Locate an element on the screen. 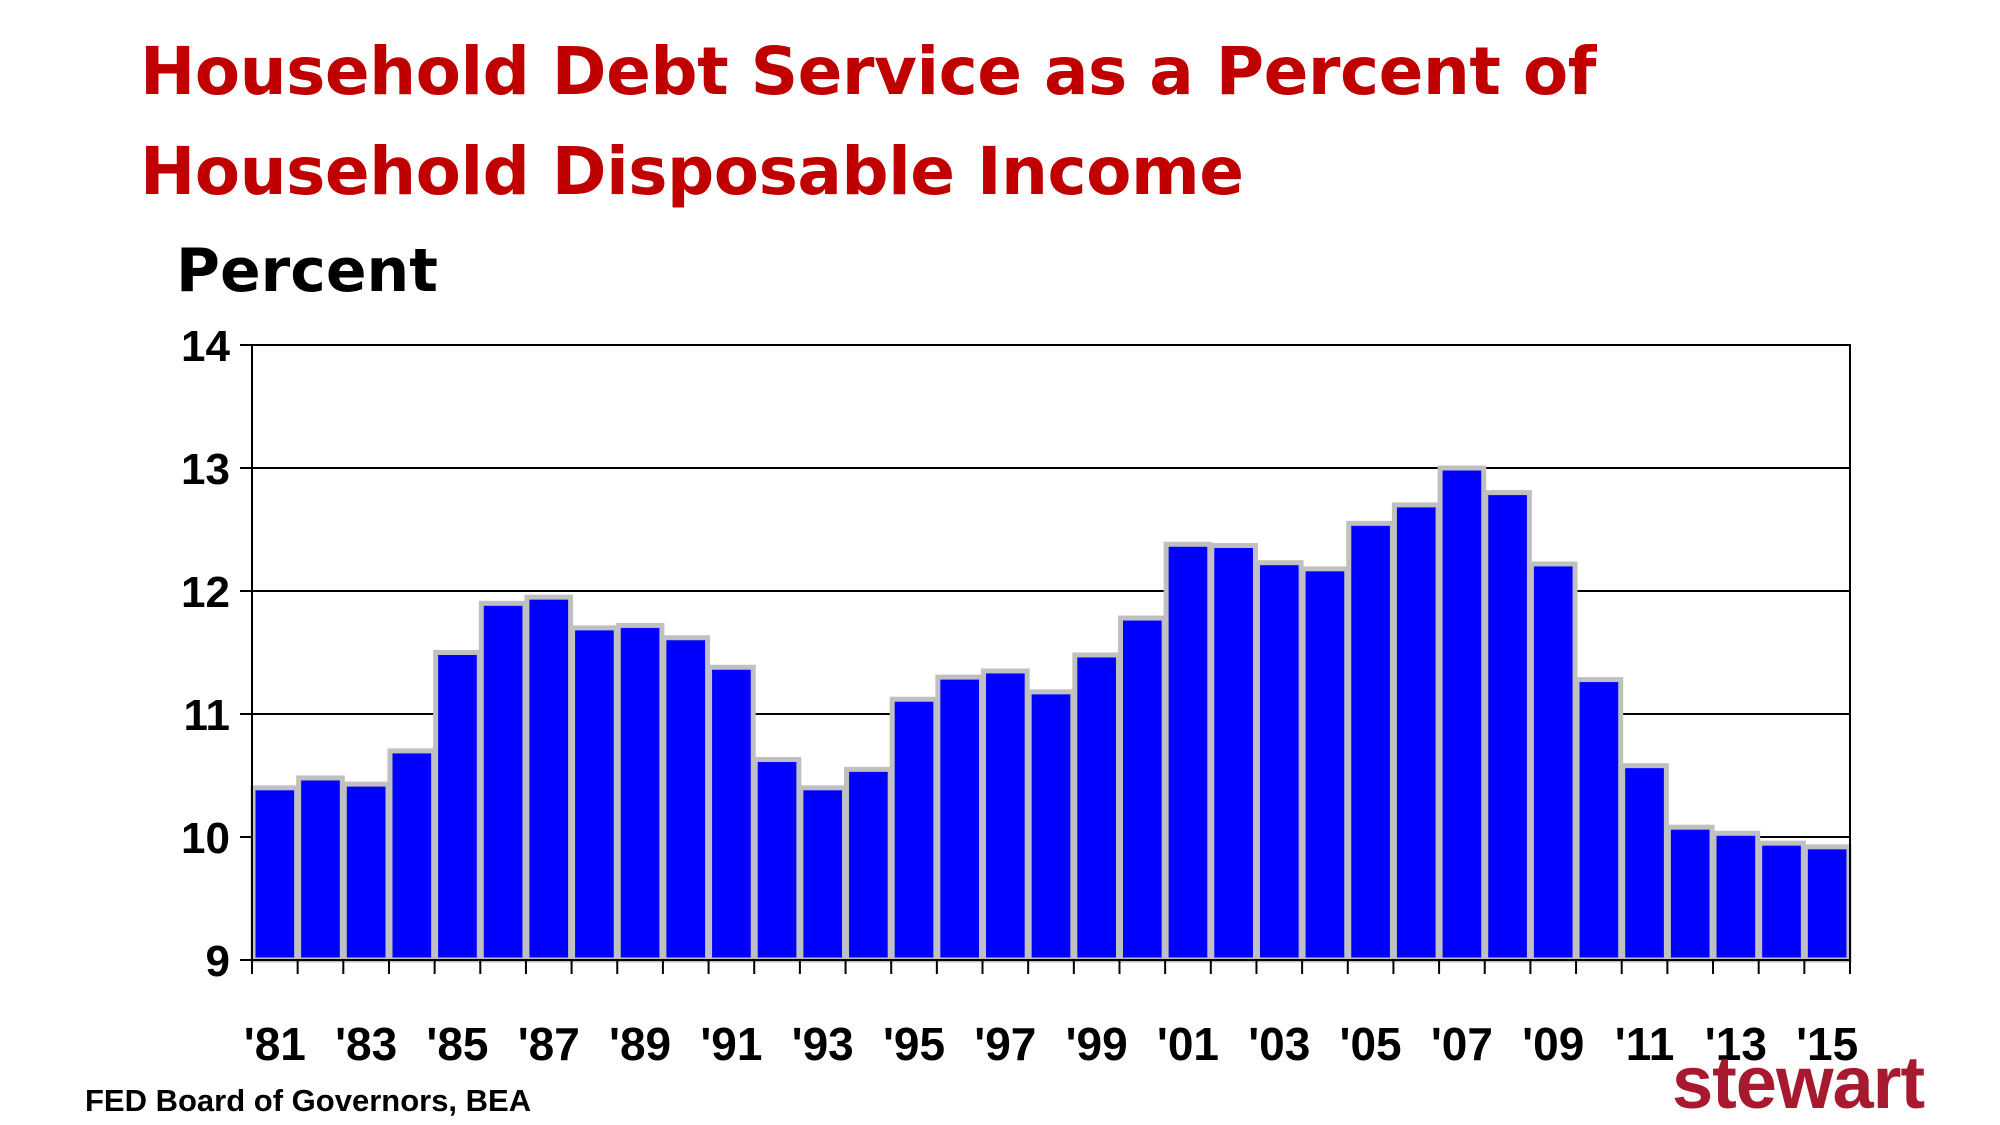 The height and width of the screenshot is (1125, 2000). bar-'14 is located at coordinates (1781, 901).